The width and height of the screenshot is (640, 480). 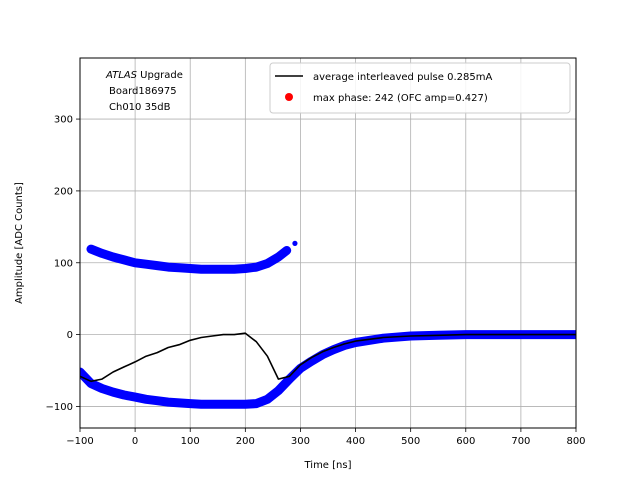 I want to click on line-series, so click(x=328, y=357).